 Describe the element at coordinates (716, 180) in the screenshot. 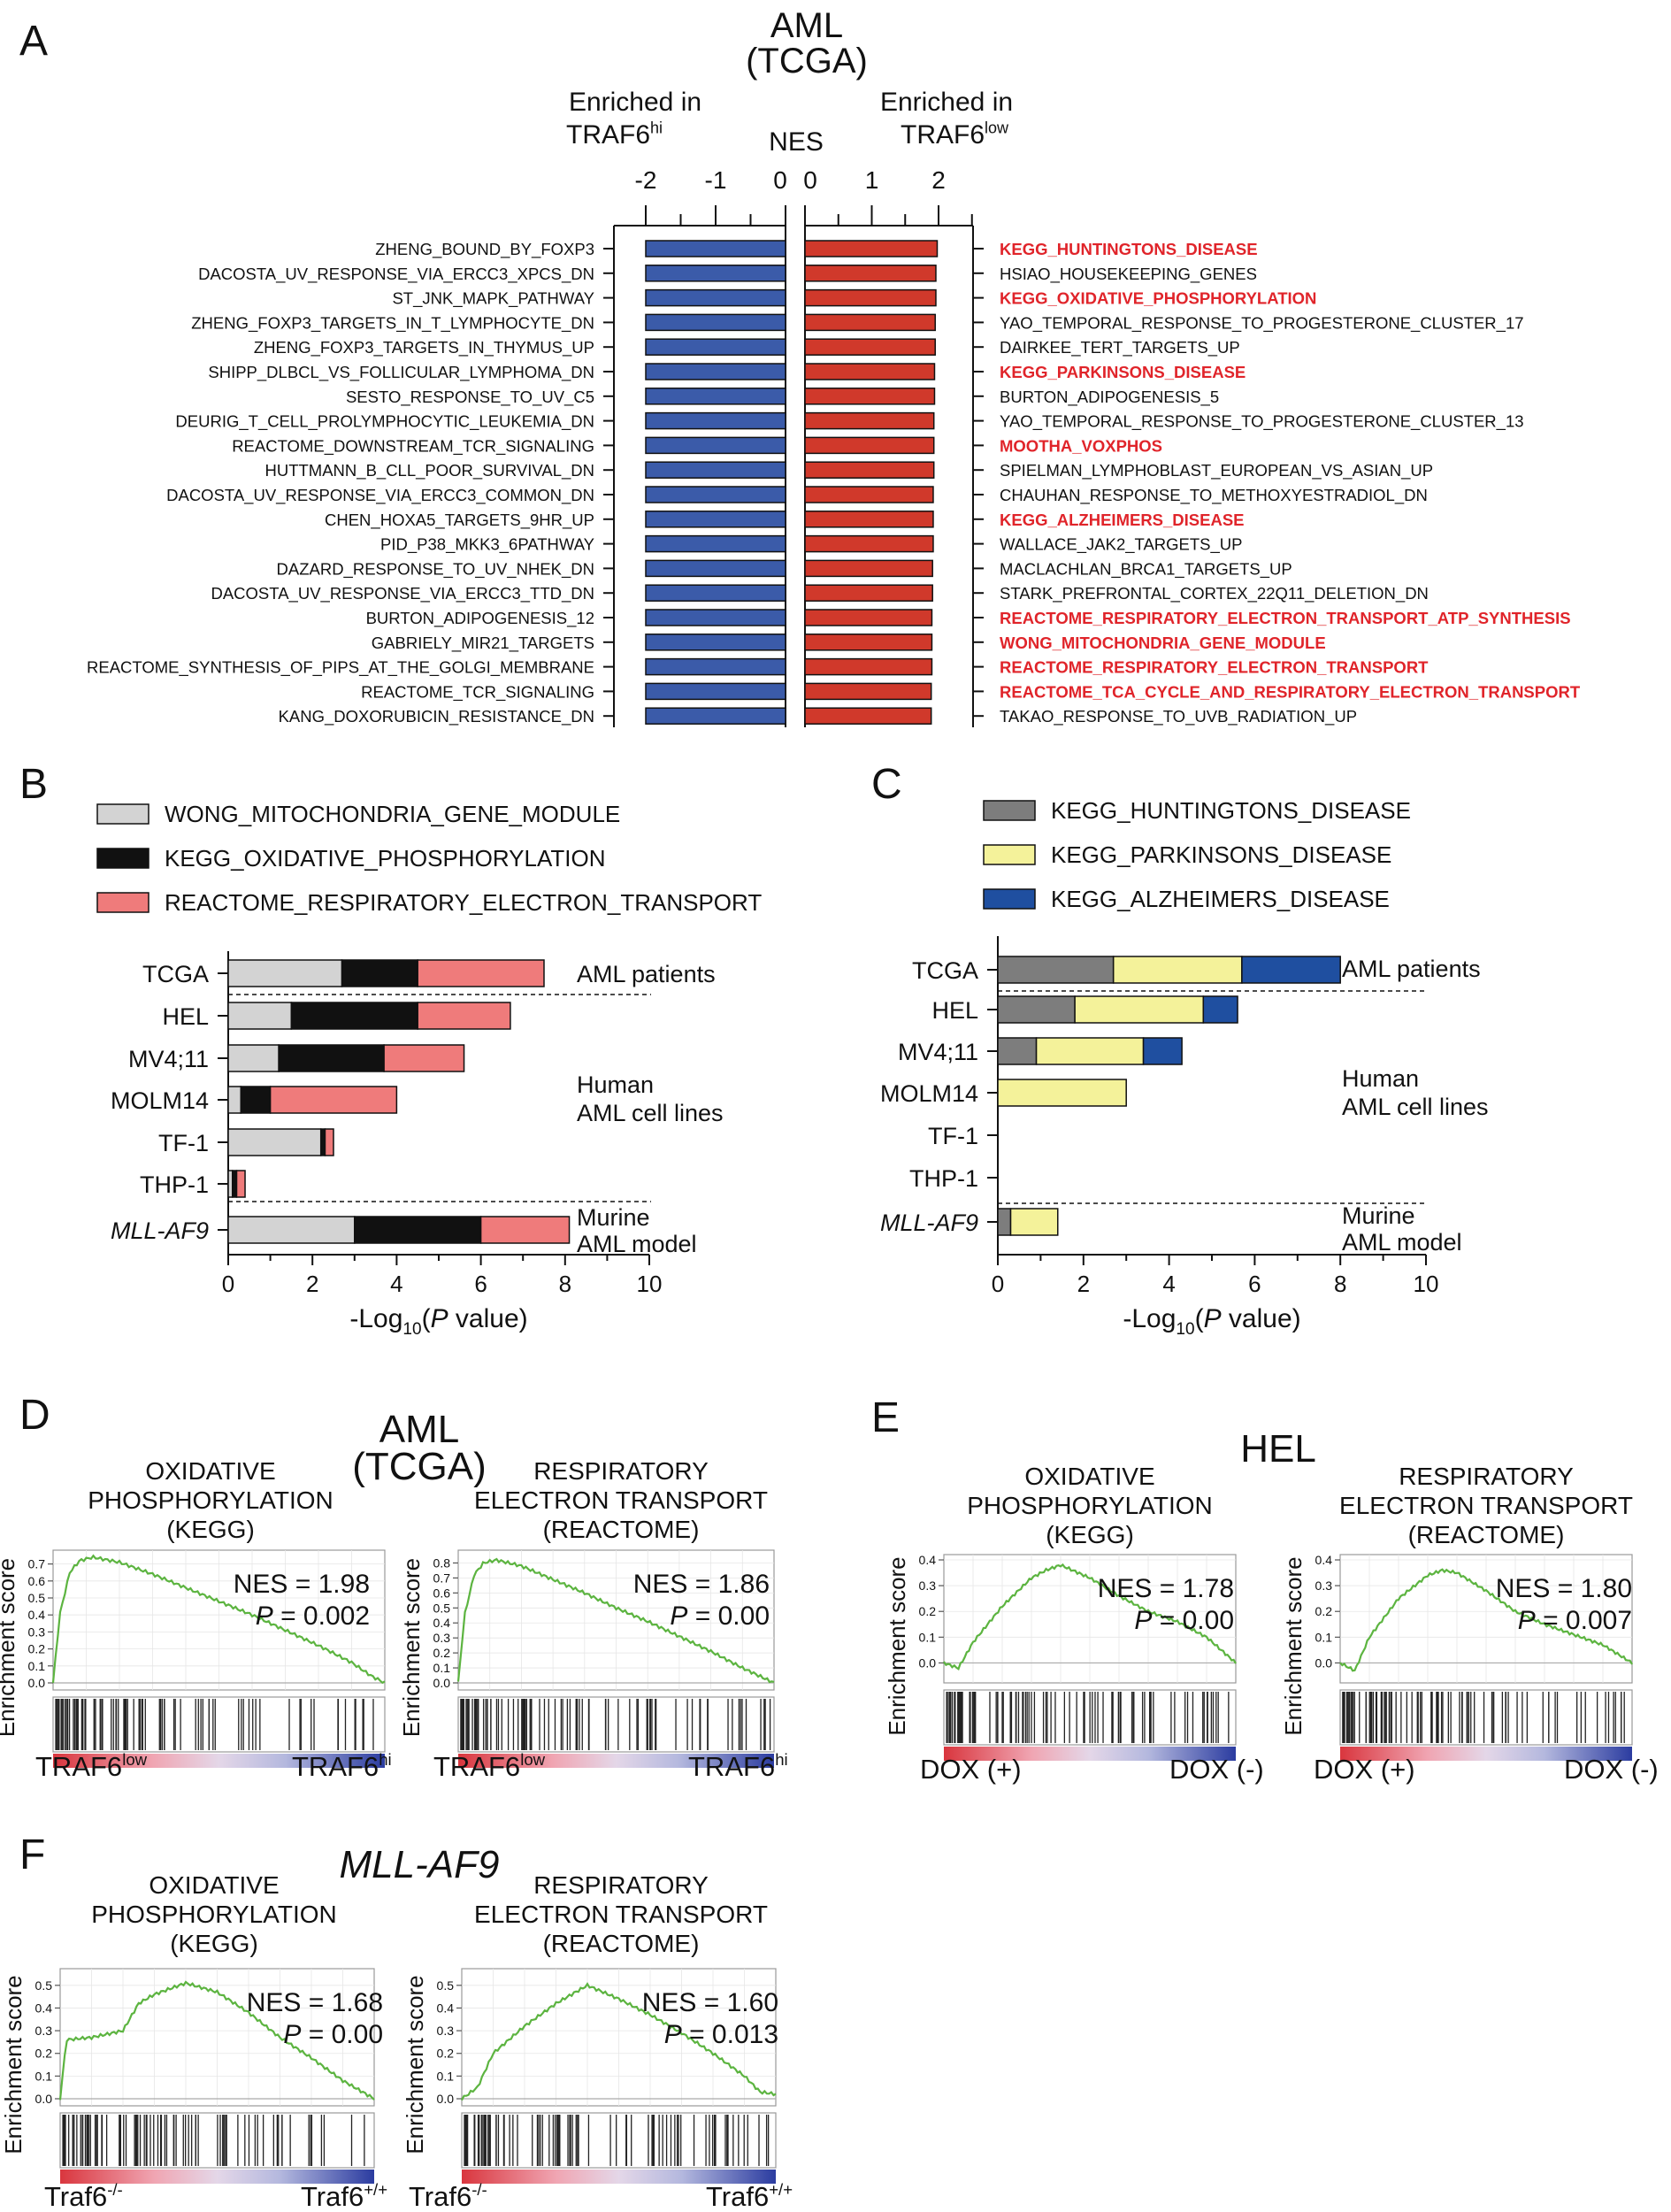

I see `left-tick-label: -1` at that location.